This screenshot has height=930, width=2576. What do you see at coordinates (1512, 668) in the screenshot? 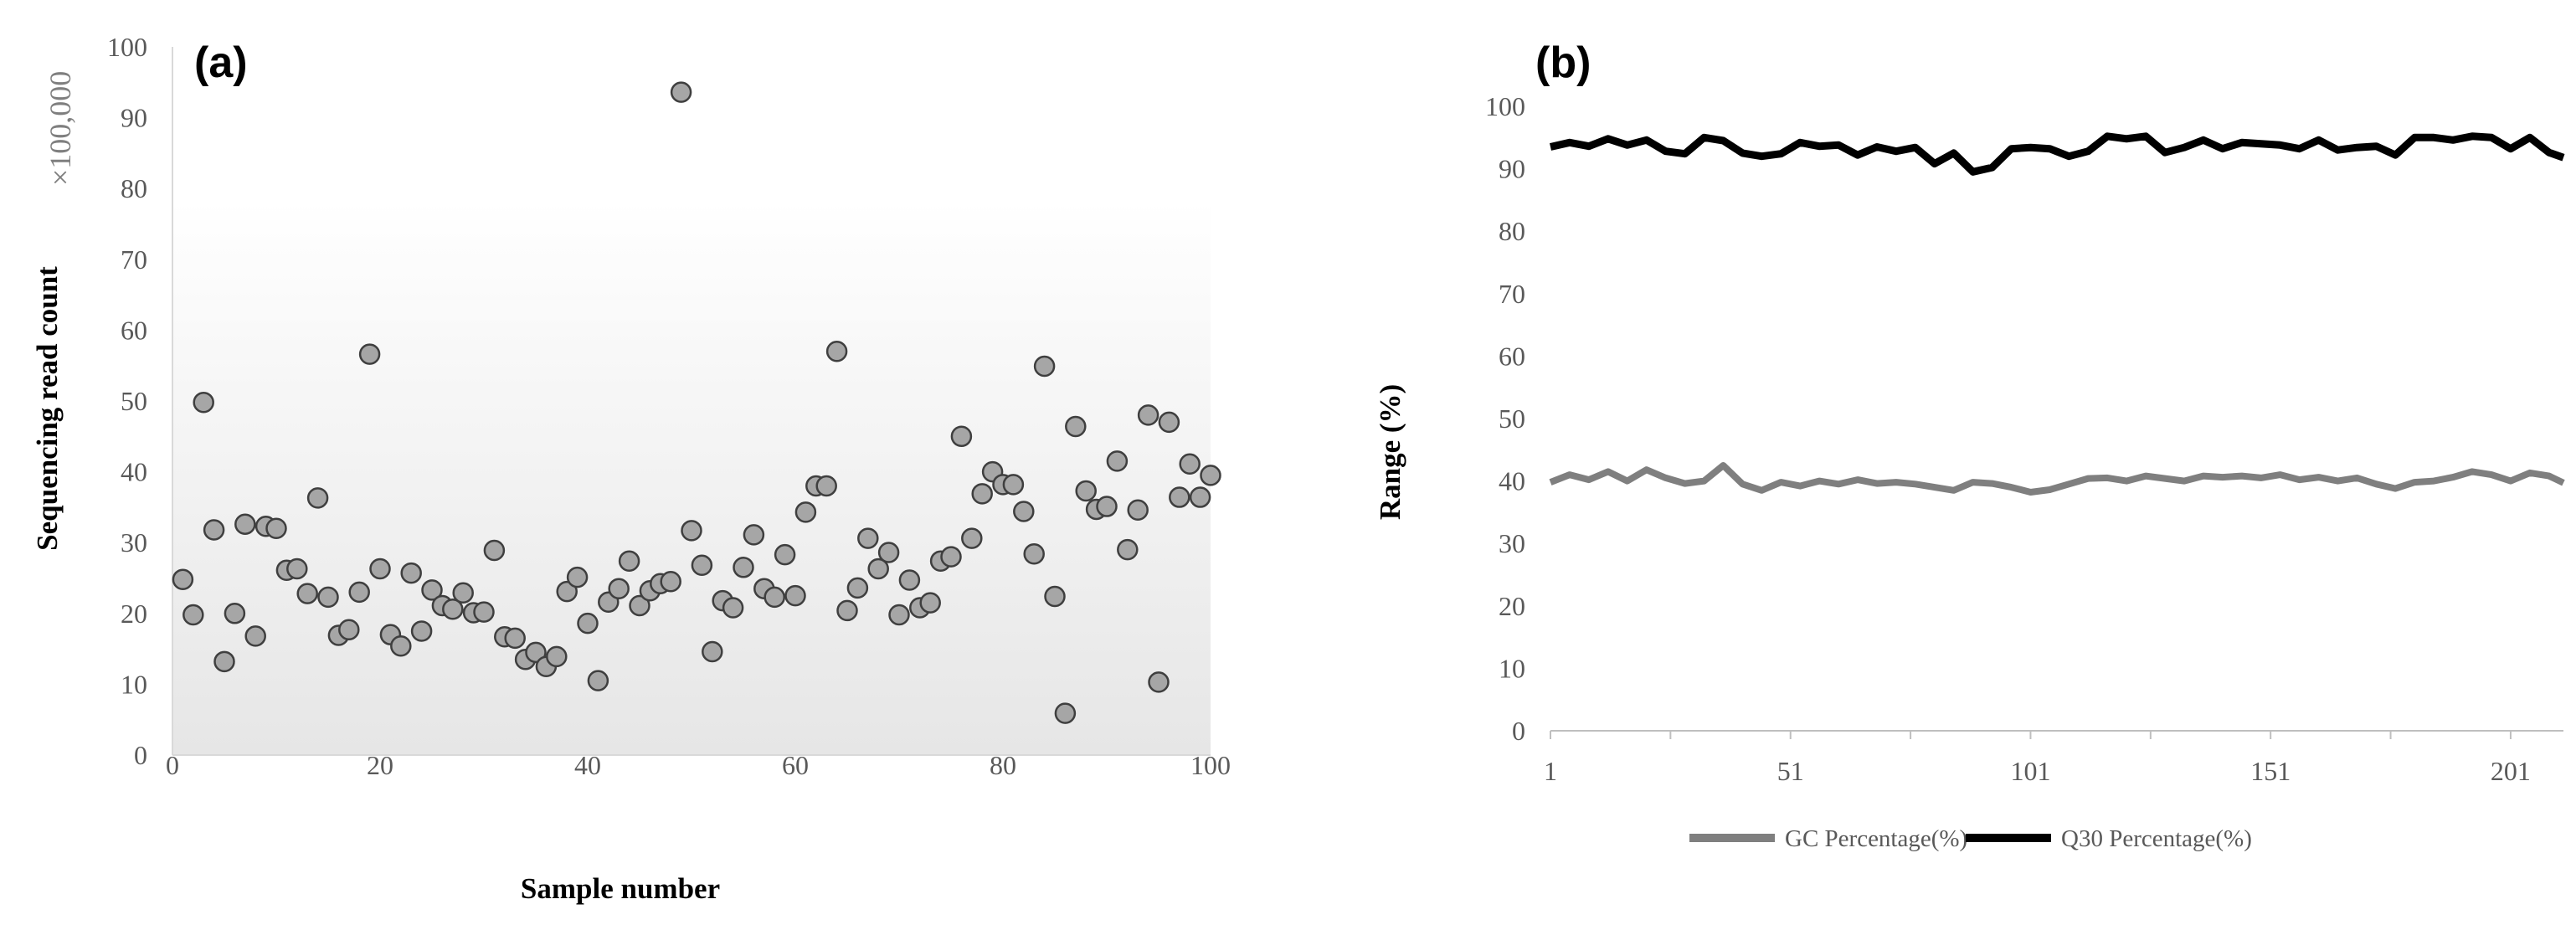
I see `panel-b-y-tick-label: 10` at bounding box center [1512, 668].